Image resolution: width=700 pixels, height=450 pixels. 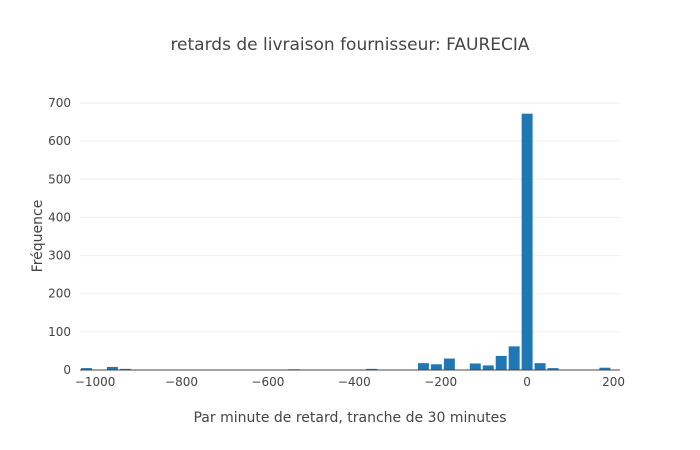 What do you see at coordinates (527, 382) in the screenshot?
I see `x-tick-label: 0` at bounding box center [527, 382].